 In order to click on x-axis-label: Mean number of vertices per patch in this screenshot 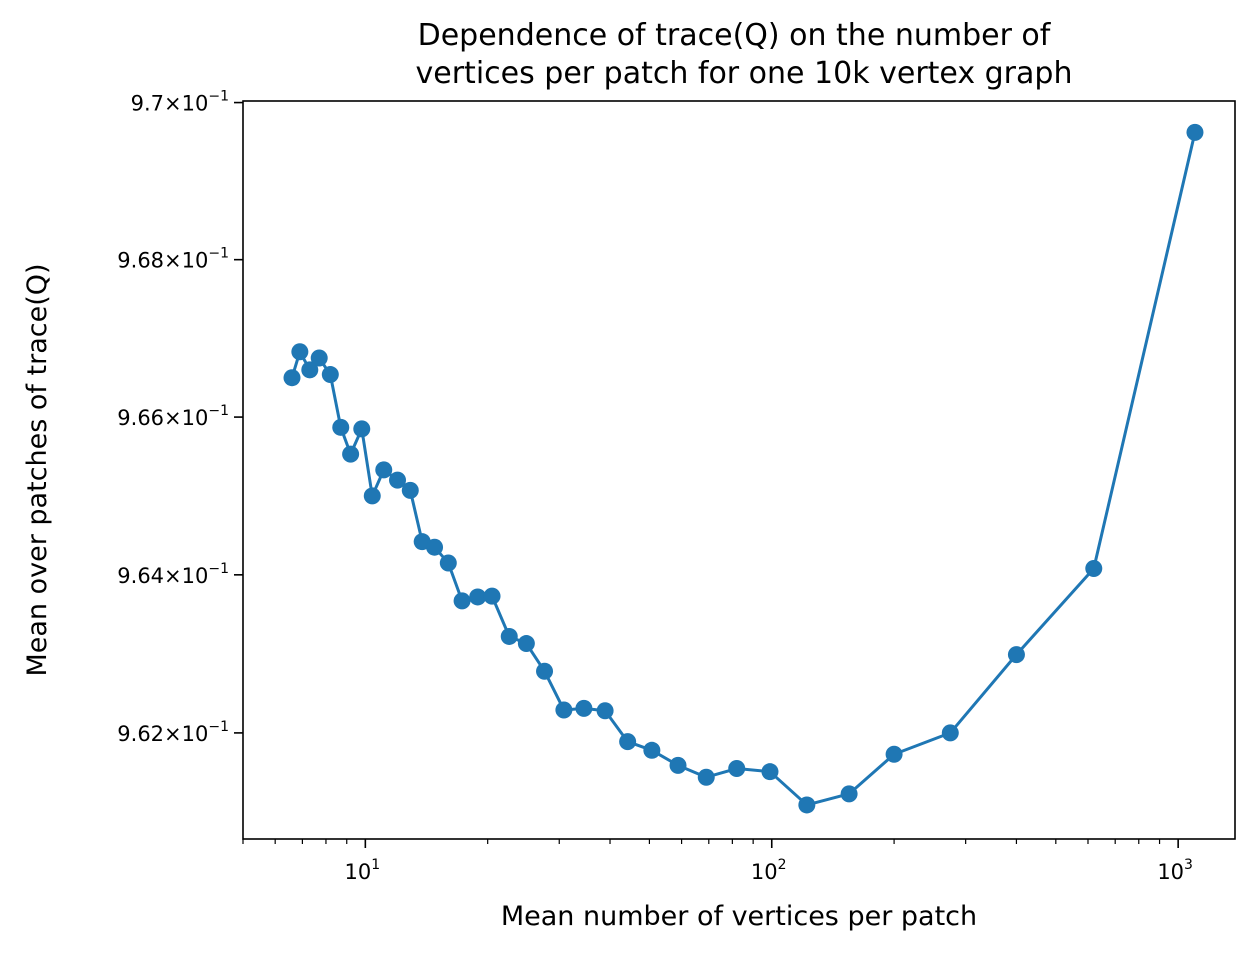, I will do `click(739, 916)`.